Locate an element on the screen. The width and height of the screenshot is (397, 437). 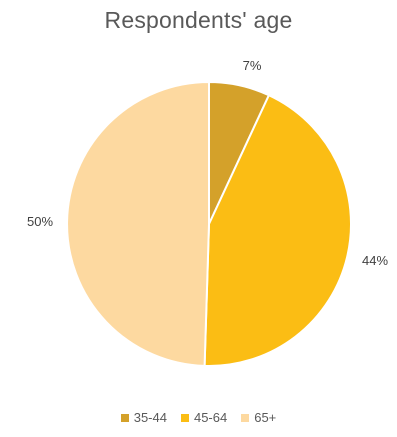
legend-item-45-64: 45-64 is located at coordinates (204, 417).